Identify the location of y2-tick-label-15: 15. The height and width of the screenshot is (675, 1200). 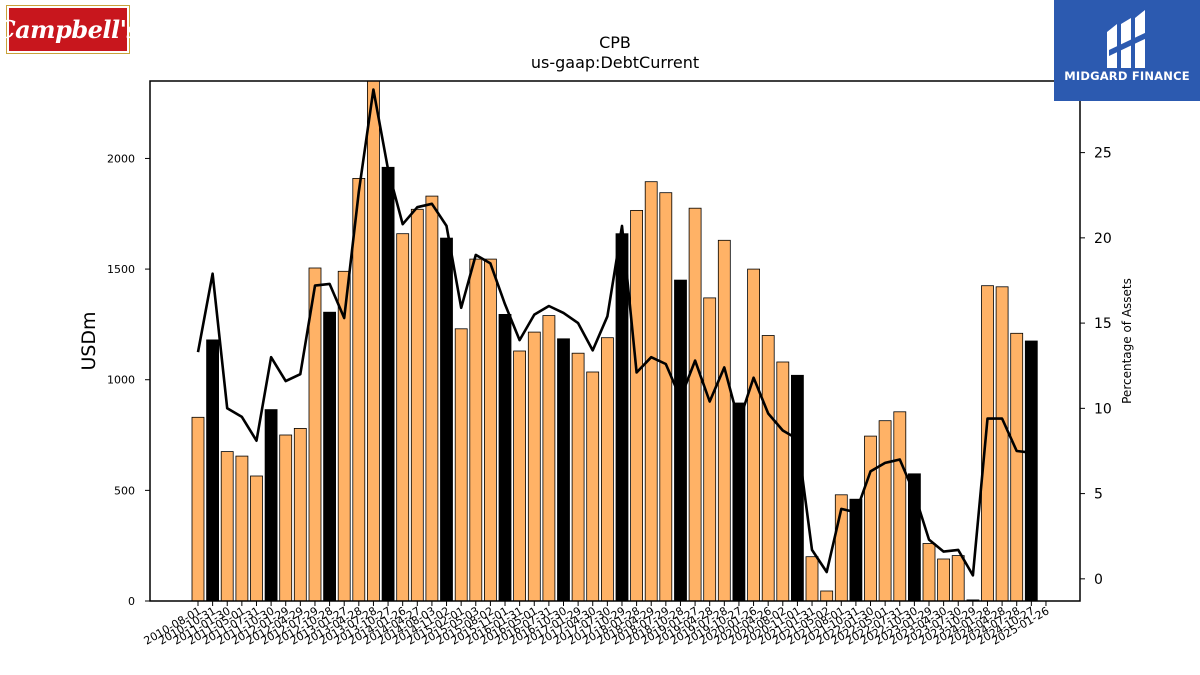
(1103, 324).